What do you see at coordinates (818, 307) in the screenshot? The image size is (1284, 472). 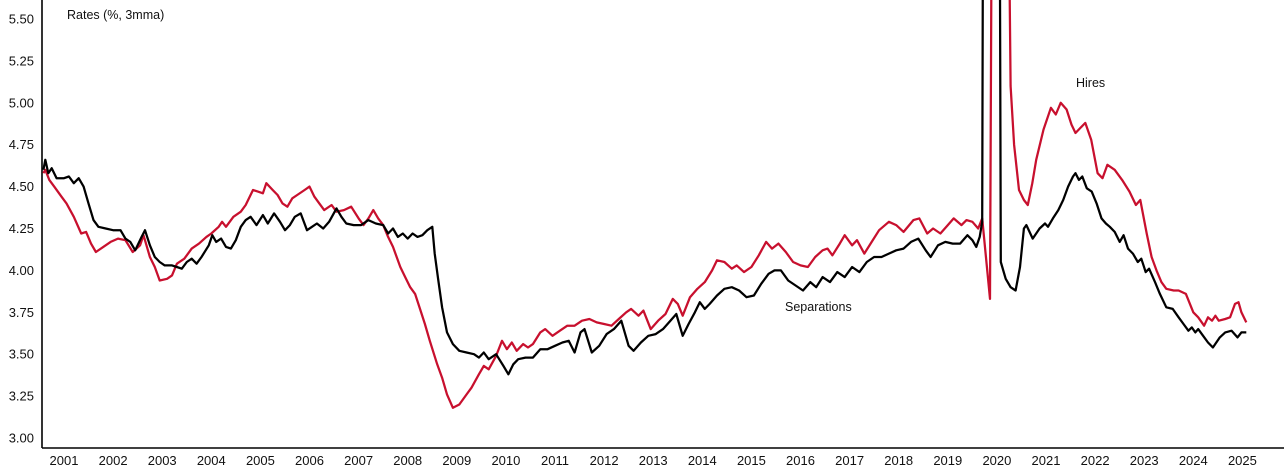 I see `series-label-separations: Separations` at bounding box center [818, 307].